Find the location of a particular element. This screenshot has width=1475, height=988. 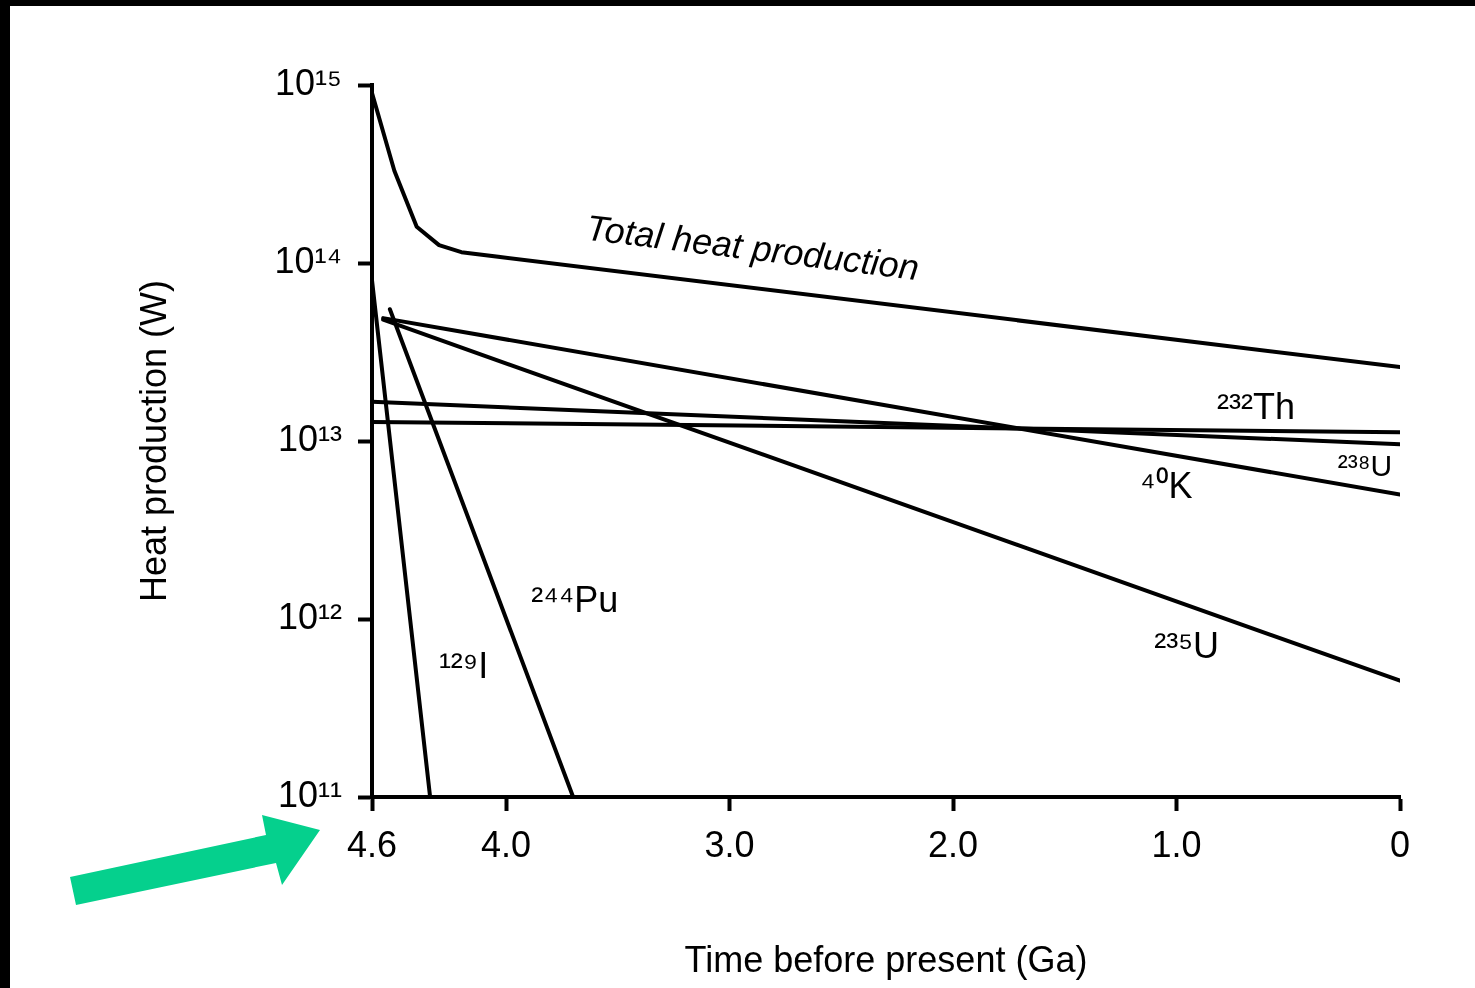

x-tick-label: 0 is located at coordinates (1400, 844).